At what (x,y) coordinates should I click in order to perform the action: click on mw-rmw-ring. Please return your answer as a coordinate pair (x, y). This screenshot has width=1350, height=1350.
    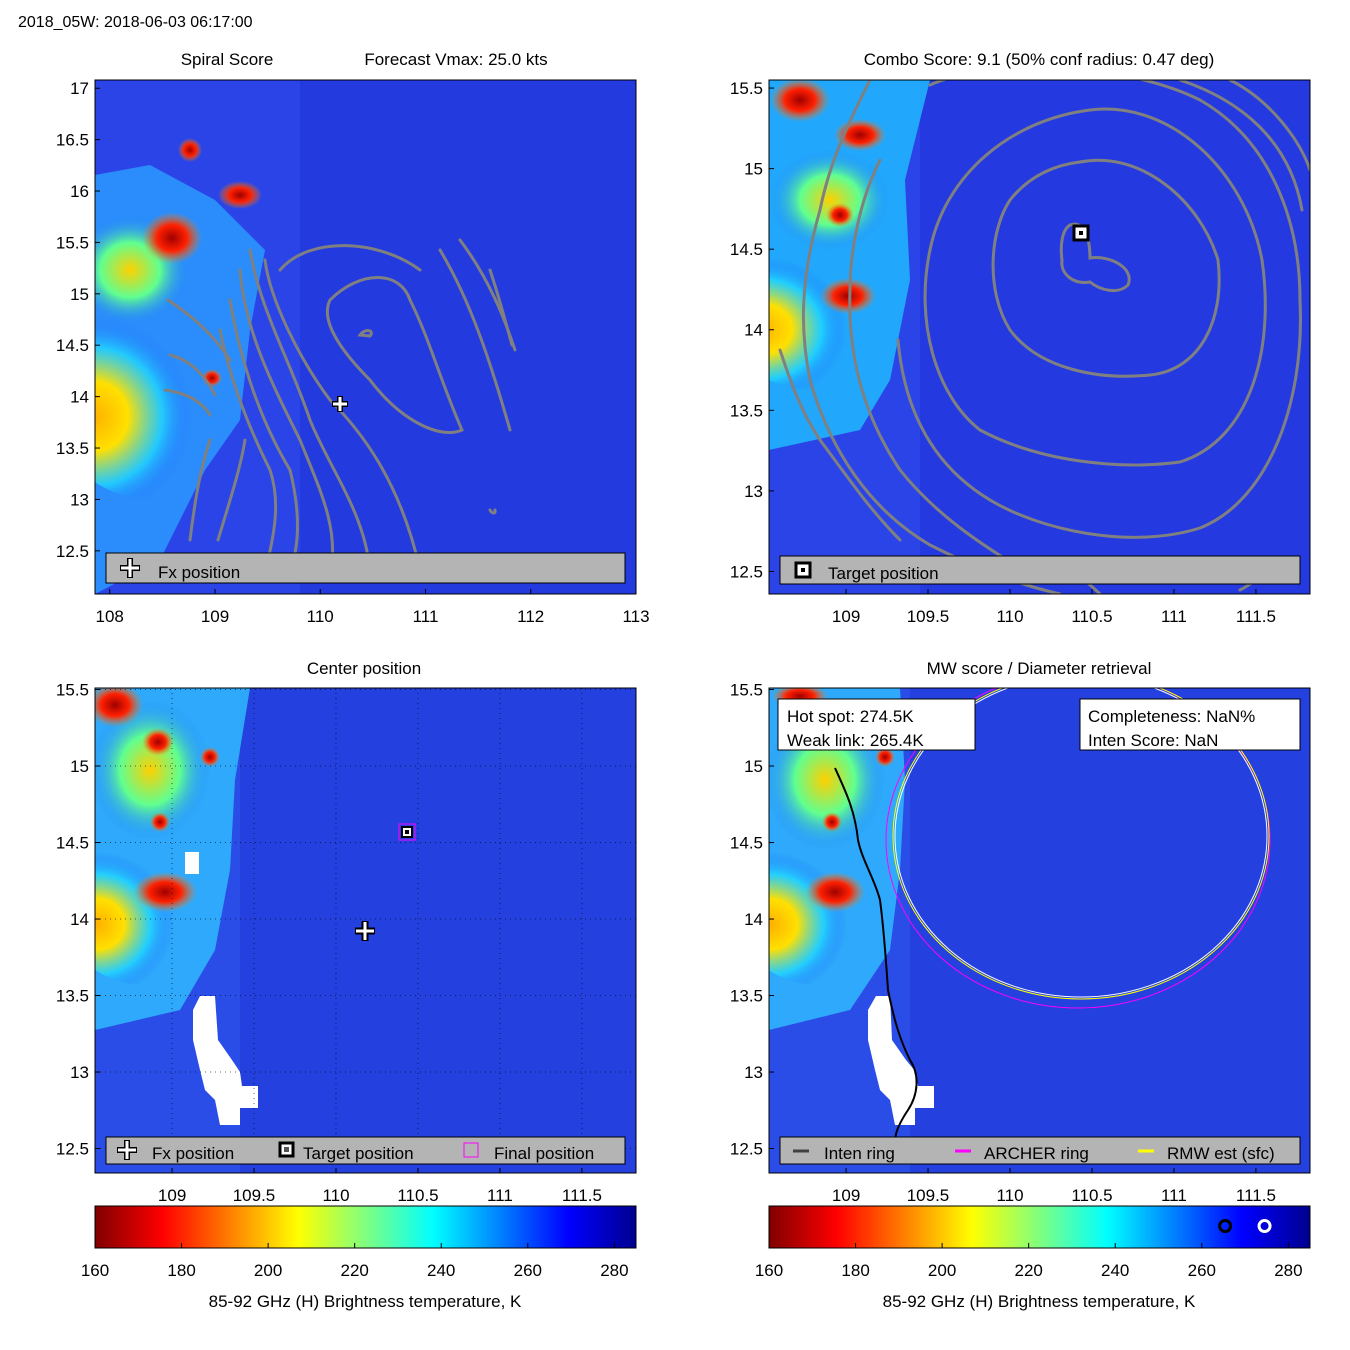
    Looking at the image, I should click on (1081, 844).